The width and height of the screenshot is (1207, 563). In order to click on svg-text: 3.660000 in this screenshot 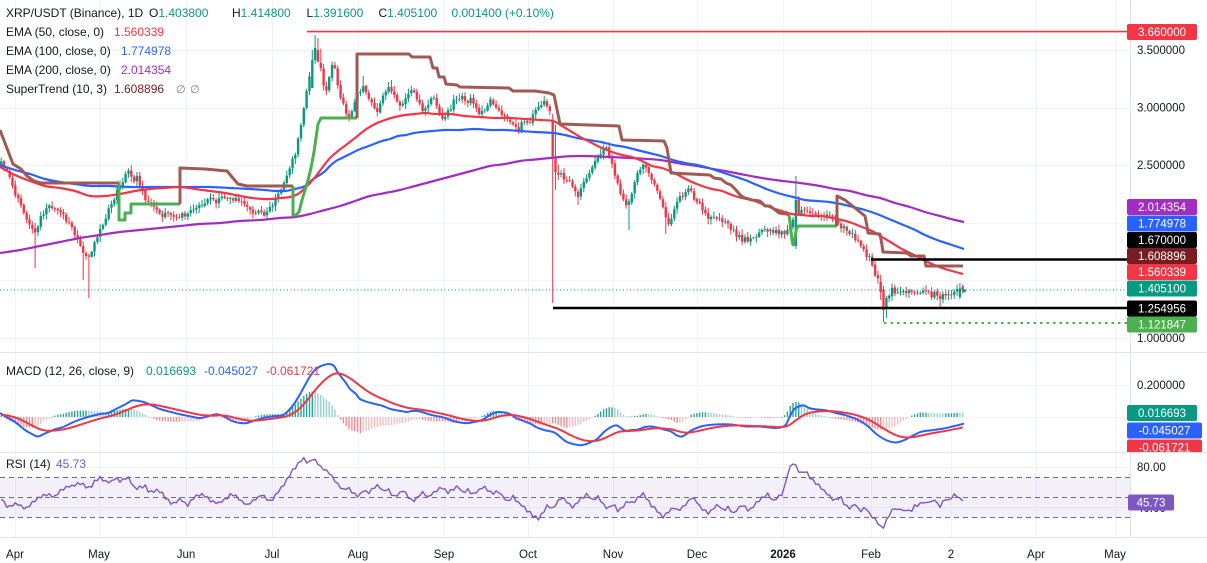, I will do `click(1162, 33)`.